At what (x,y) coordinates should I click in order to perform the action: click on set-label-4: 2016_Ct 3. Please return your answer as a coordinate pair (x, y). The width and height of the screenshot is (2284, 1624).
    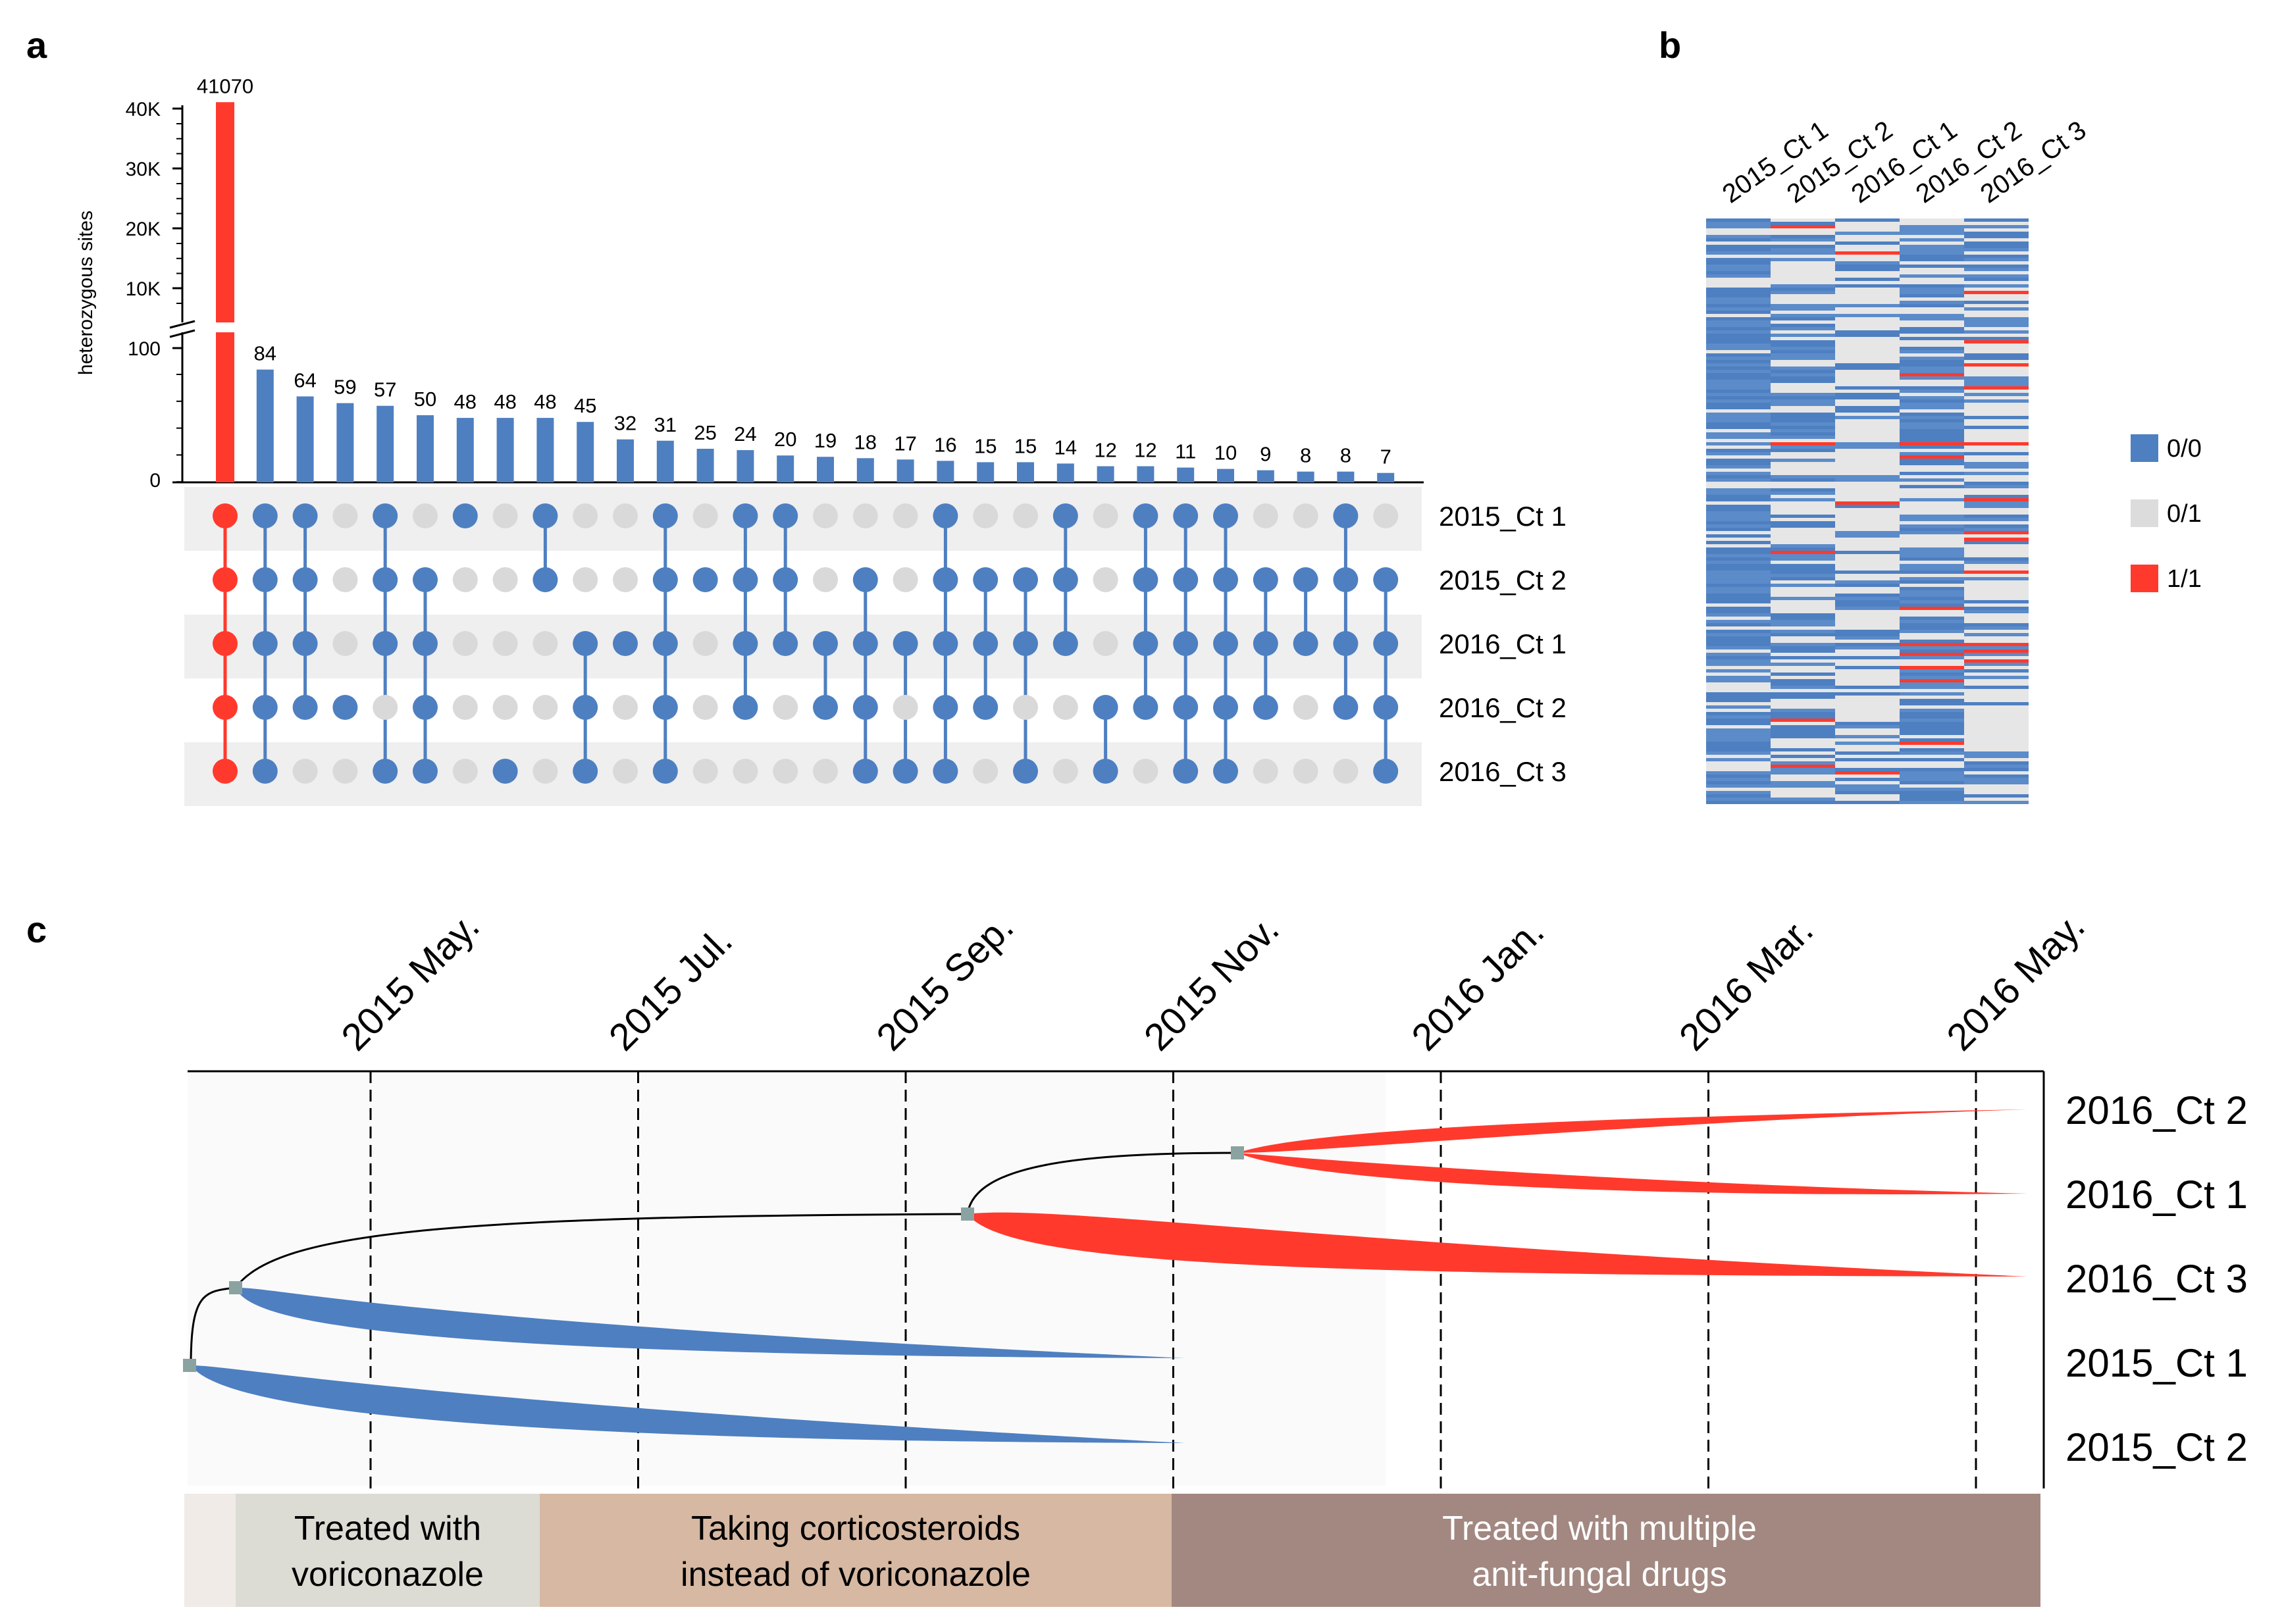
    Looking at the image, I should click on (1503, 771).